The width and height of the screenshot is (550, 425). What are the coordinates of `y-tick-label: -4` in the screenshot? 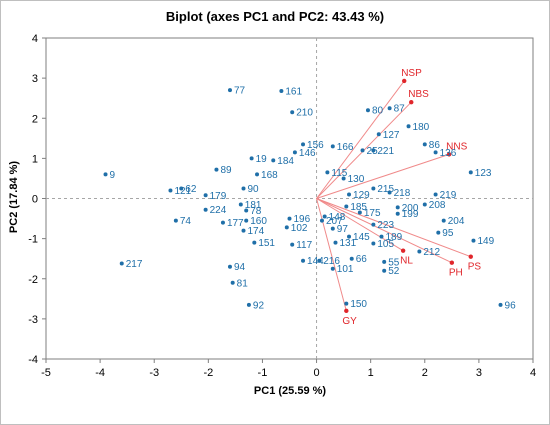 It's located at (33, 360).